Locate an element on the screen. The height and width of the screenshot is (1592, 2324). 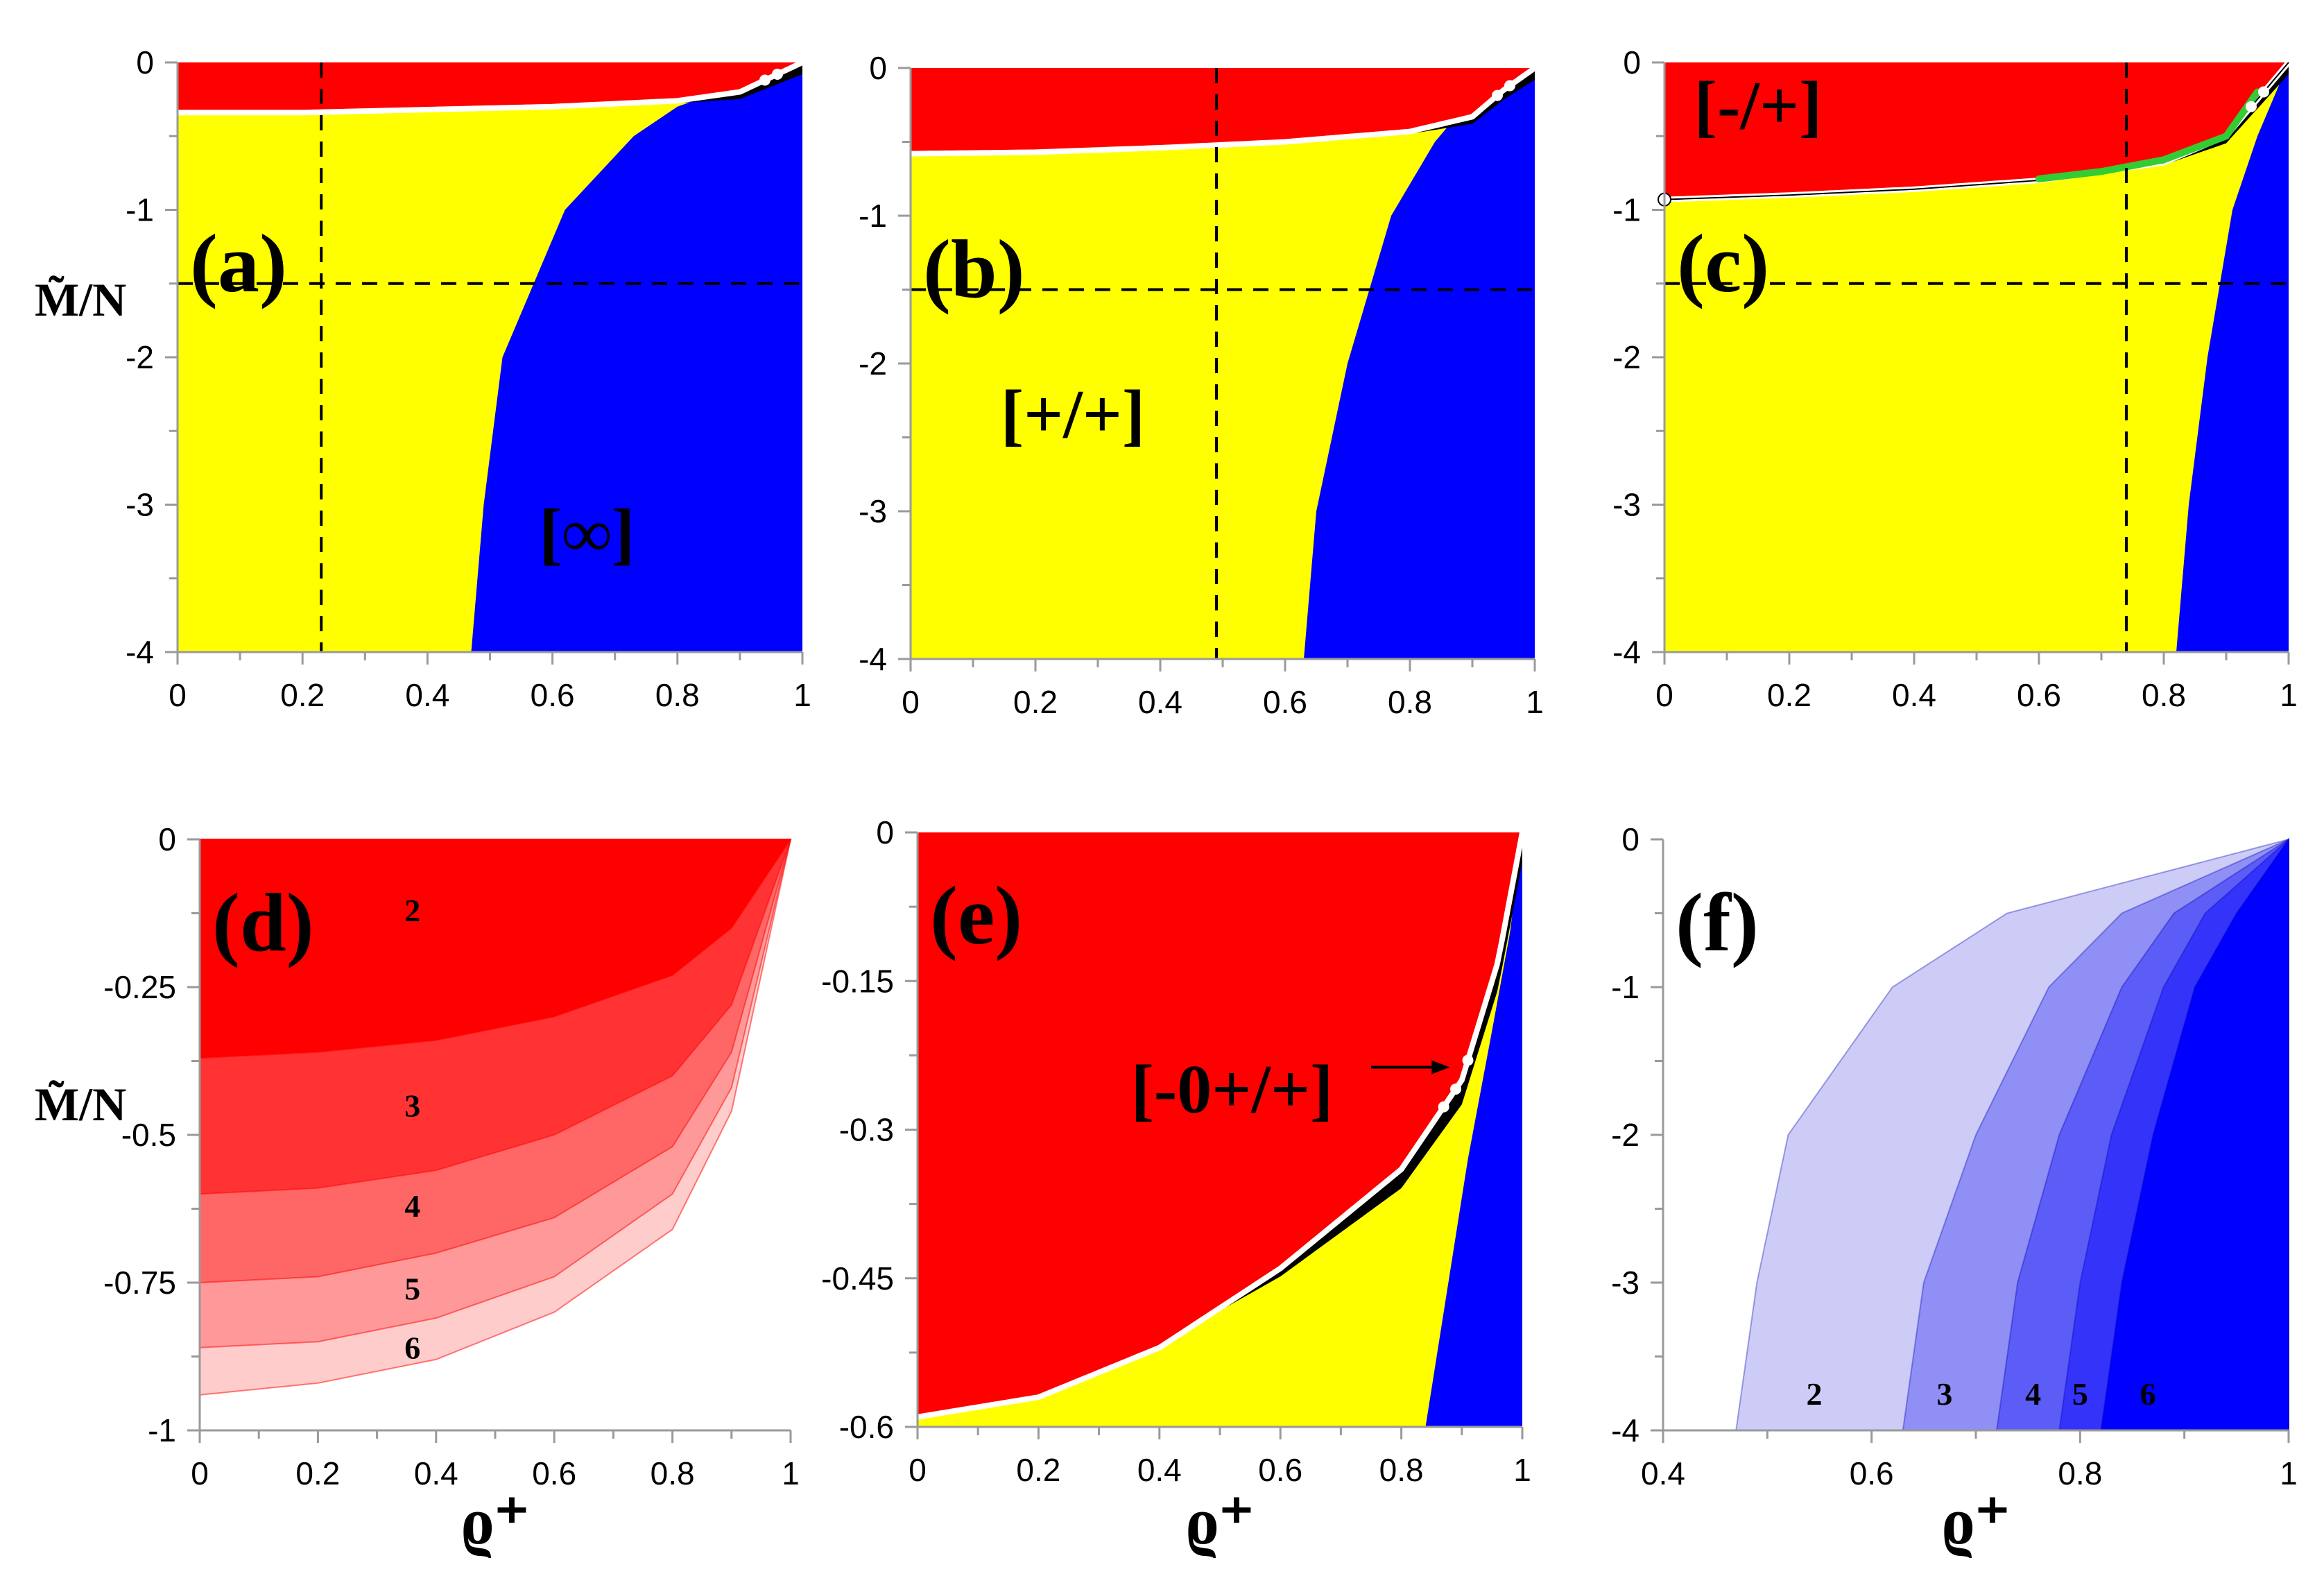
y-tick-label: -0.25 is located at coordinates (139, 987).